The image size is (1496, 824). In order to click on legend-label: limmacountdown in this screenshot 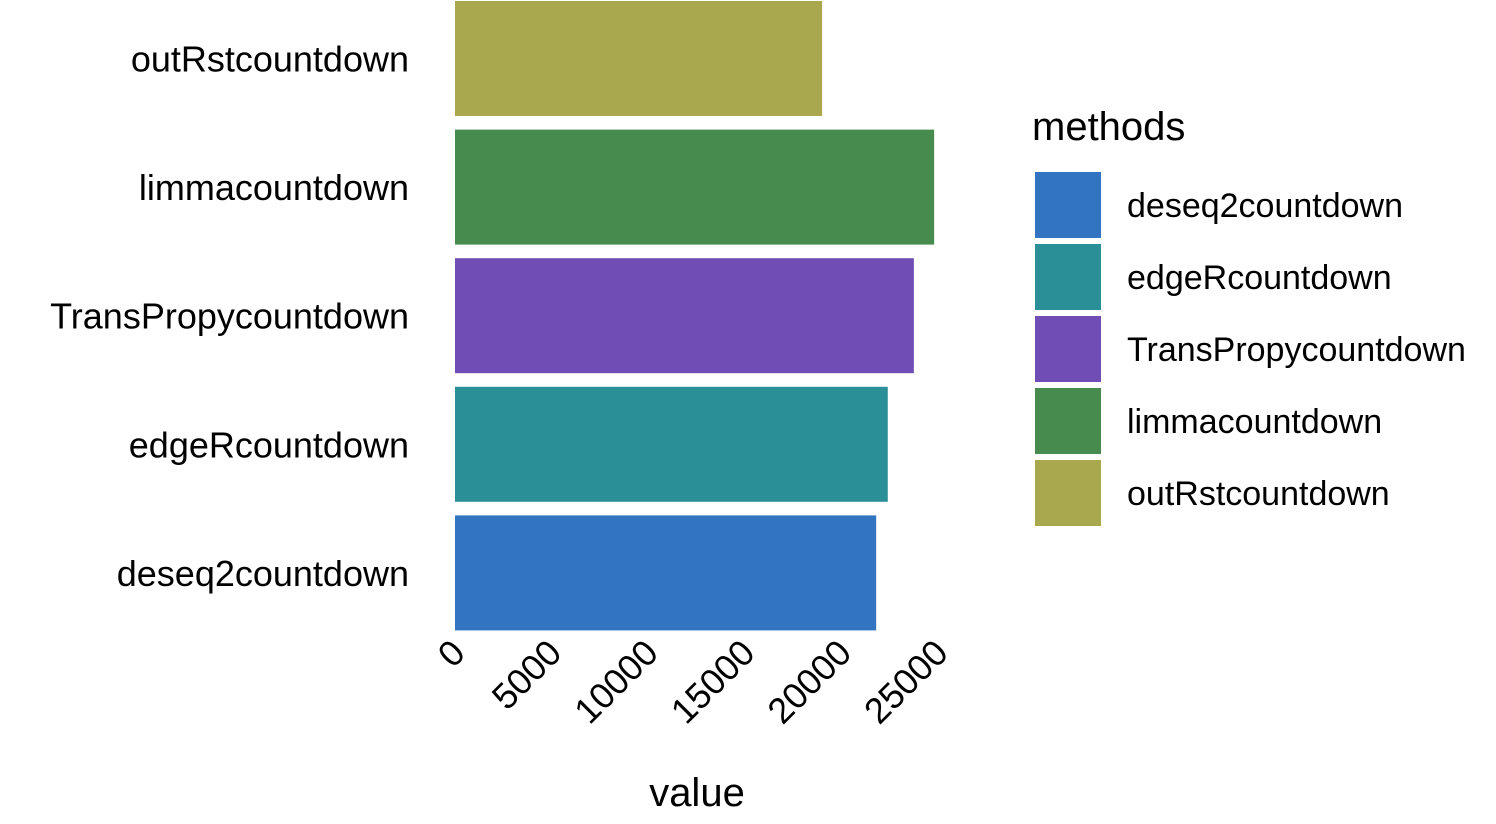, I will do `click(1254, 422)`.